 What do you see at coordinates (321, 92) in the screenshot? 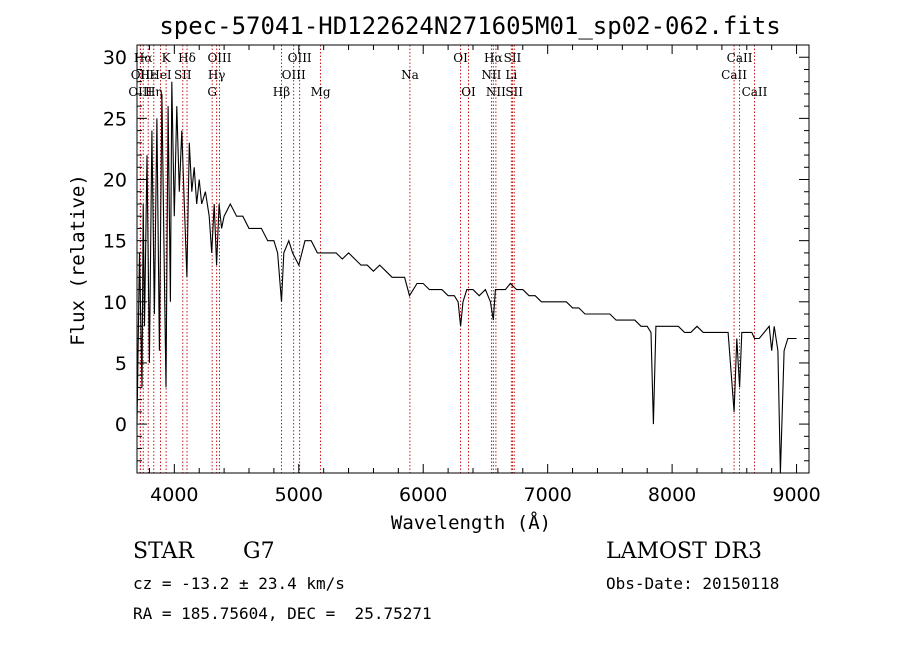
I see `line-marker-label-15: Mg` at bounding box center [321, 92].